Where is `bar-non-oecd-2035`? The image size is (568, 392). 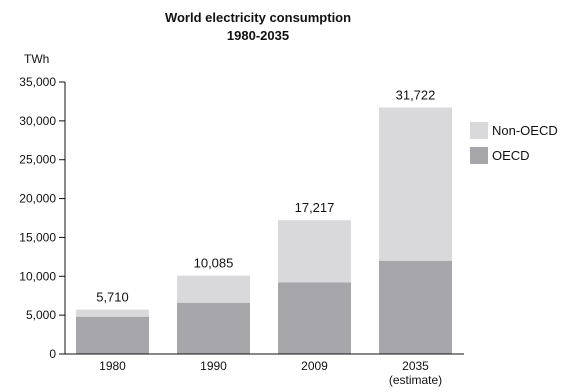
bar-non-oecd-2035 is located at coordinates (415, 184).